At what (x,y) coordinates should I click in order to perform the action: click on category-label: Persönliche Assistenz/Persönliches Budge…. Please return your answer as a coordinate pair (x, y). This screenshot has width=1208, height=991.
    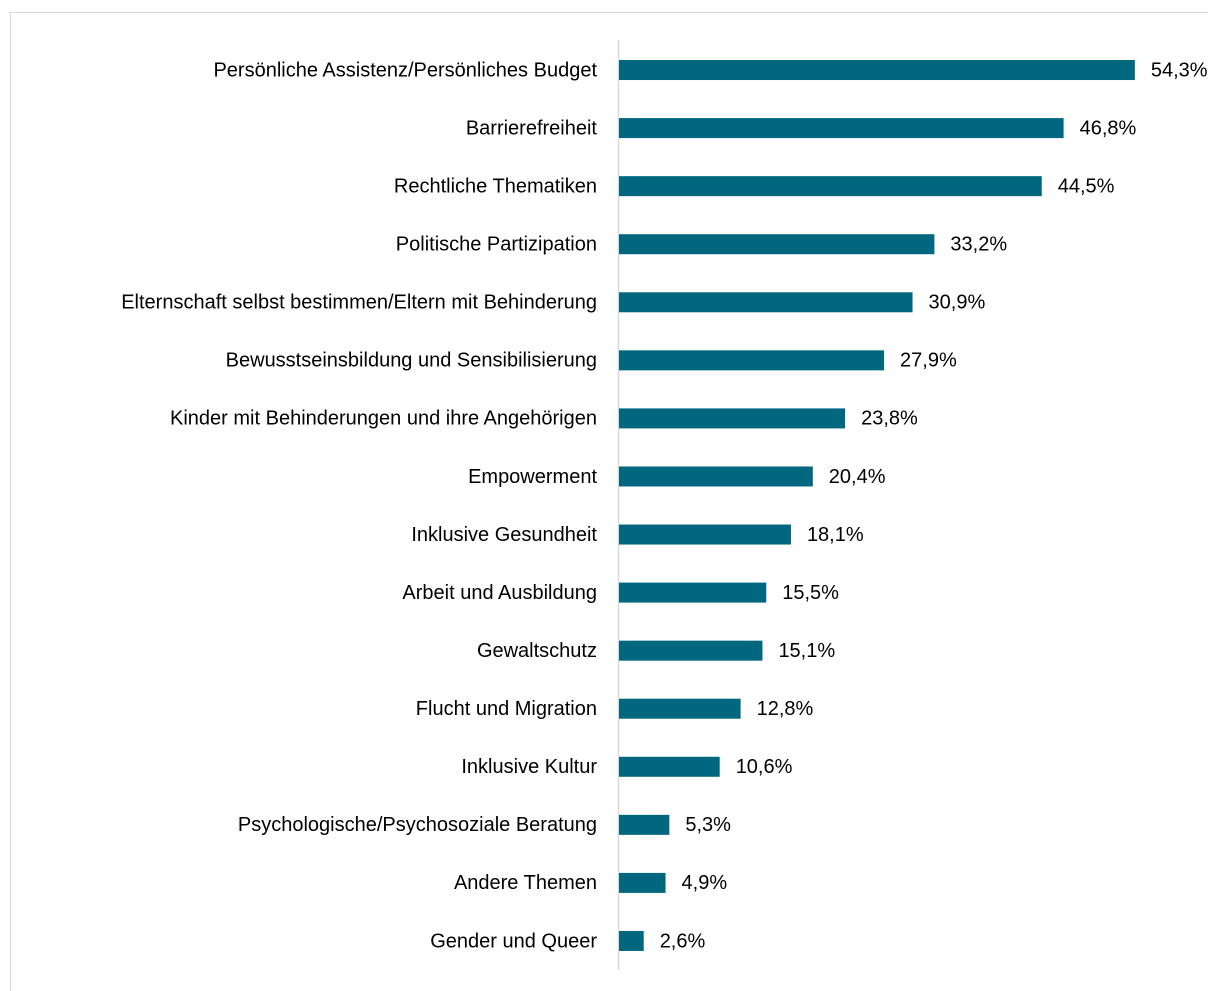
    Looking at the image, I should click on (405, 70).